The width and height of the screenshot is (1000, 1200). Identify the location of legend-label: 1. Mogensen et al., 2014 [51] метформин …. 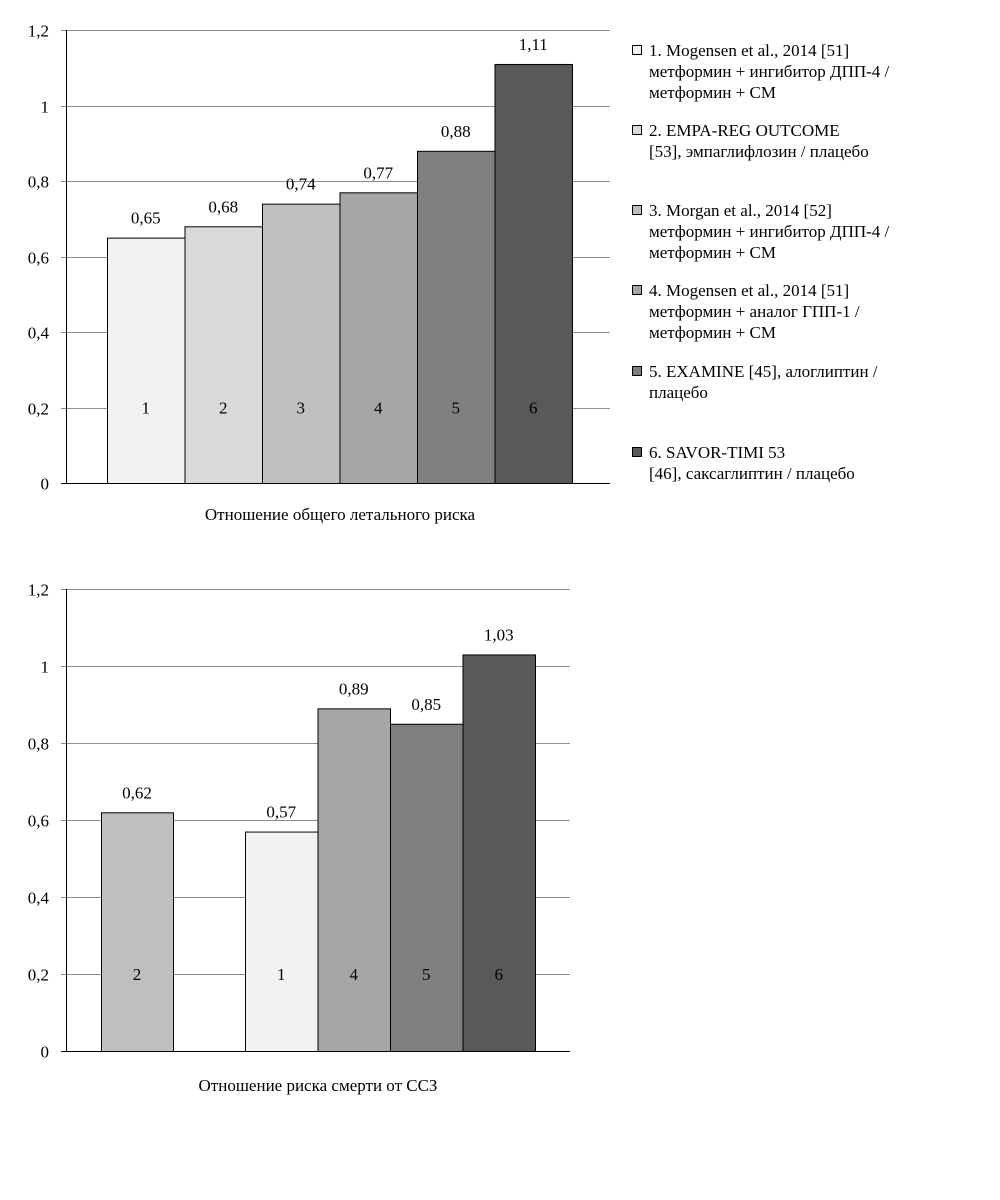
(769, 71).